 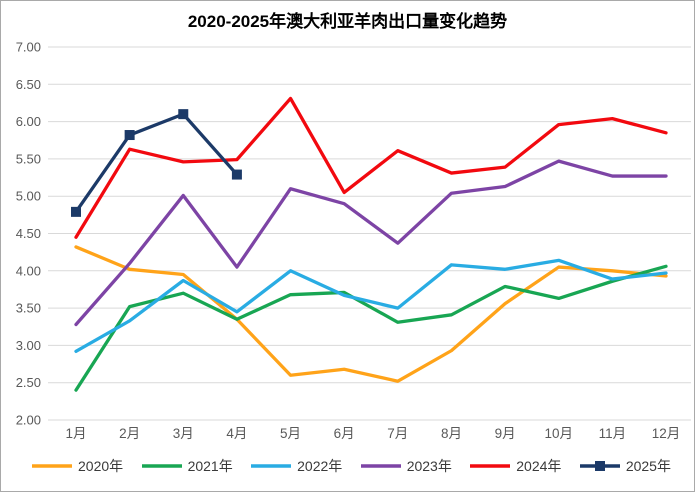 What do you see at coordinates (28, 158) in the screenshot?
I see `y-tick-label: 5.50` at bounding box center [28, 158].